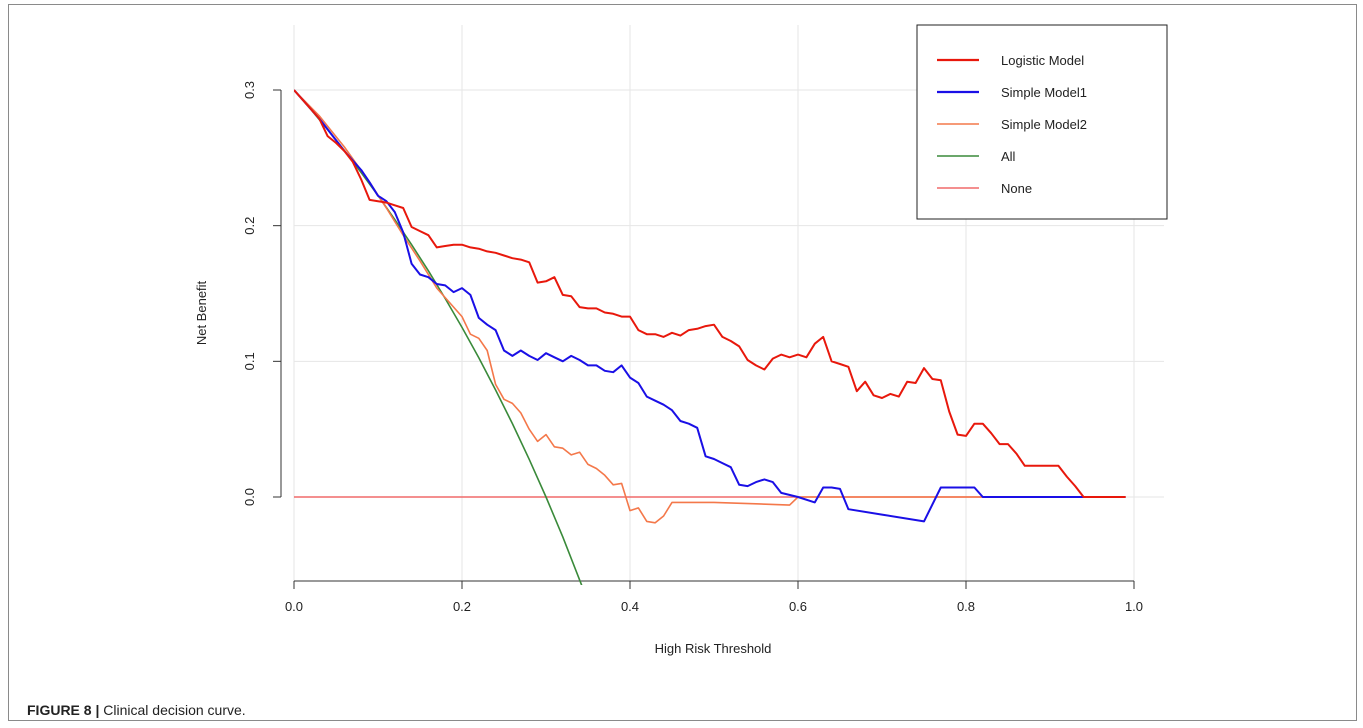 This screenshot has width=1363, height=728. Describe the element at coordinates (798, 606) in the screenshot. I see `x-tick-label: 0.6` at that location.